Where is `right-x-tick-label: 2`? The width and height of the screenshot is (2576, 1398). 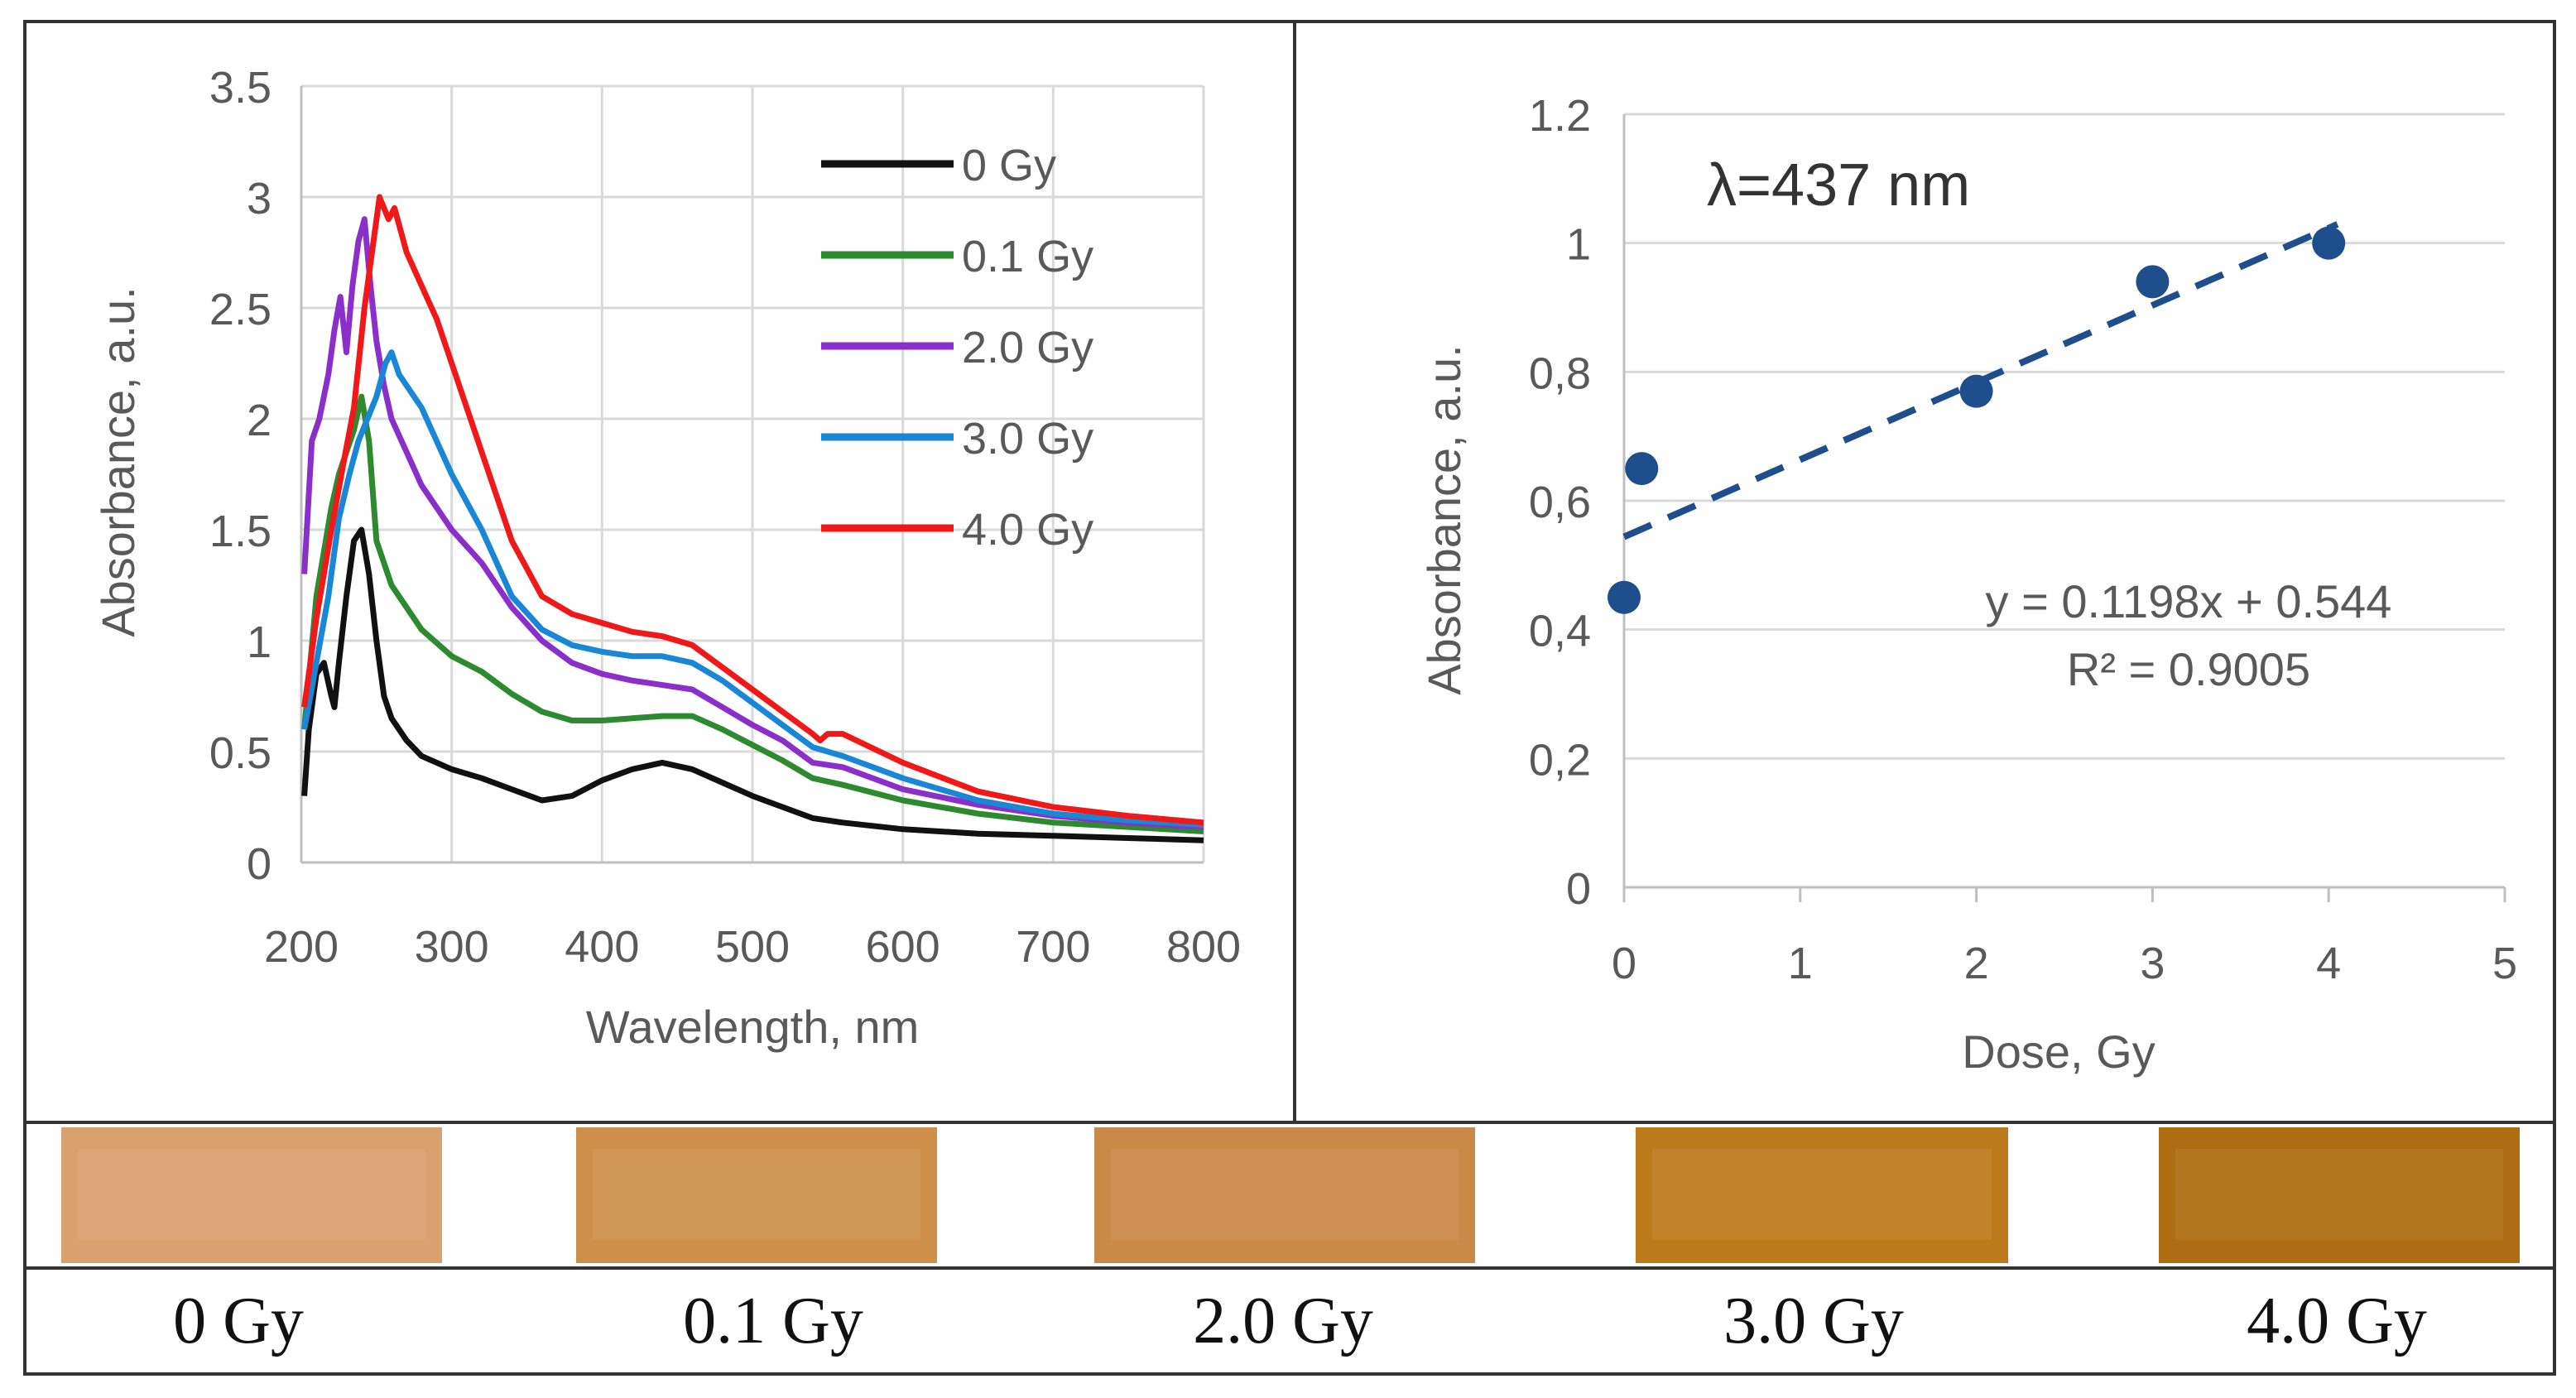
right-x-tick-label: 2 is located at coordinates (1976, 963).